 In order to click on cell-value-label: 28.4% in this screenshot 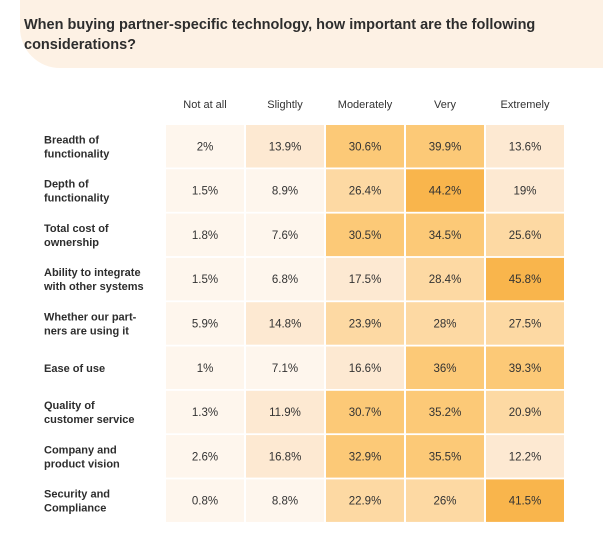, I will do `click(445, 280)`.